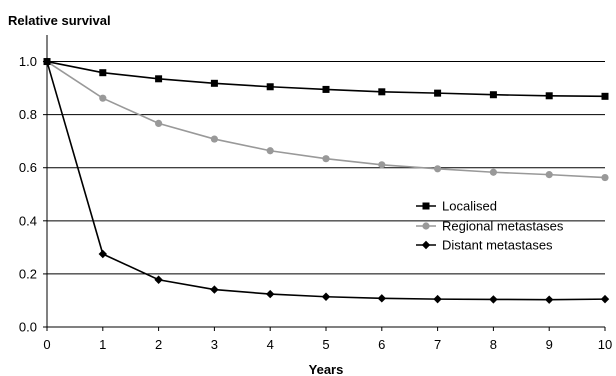 The image size is (616, 376). Describe the element at coordinates (497, 245) in the screenshot. I see `legend-label-2: Distant metastases` at that location.